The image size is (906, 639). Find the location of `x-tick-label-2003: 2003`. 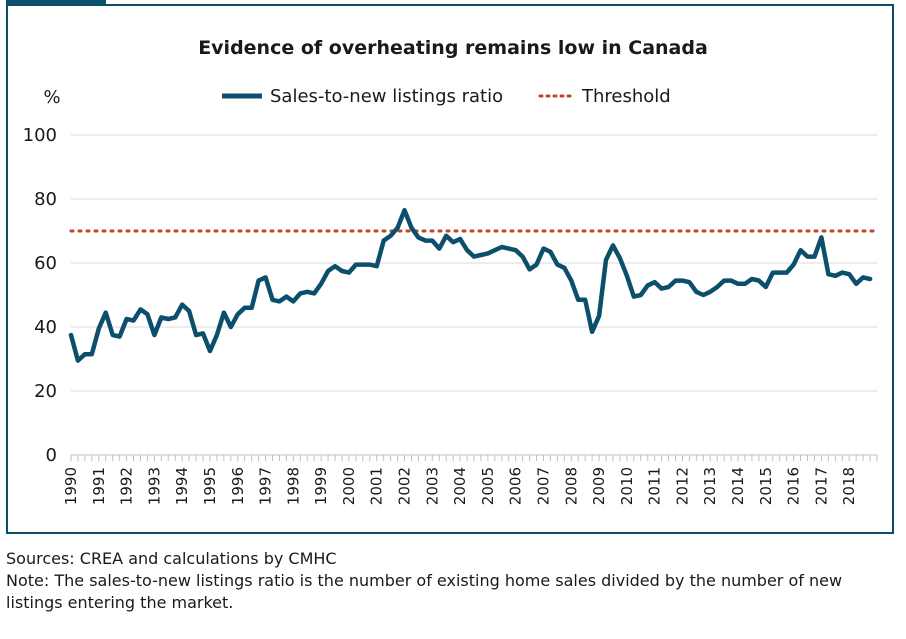

x-tick-label-2003: 2003 is located at coordinates (432, 486).